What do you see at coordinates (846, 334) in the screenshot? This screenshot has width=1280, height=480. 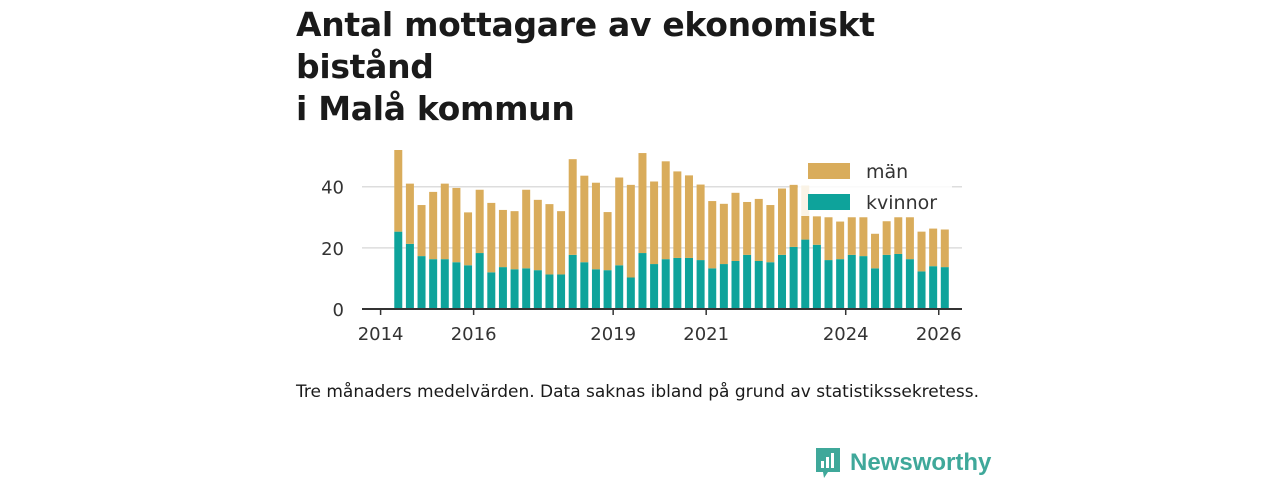 I see `x-tick-label: 2024` at bounding box center [846, 334].